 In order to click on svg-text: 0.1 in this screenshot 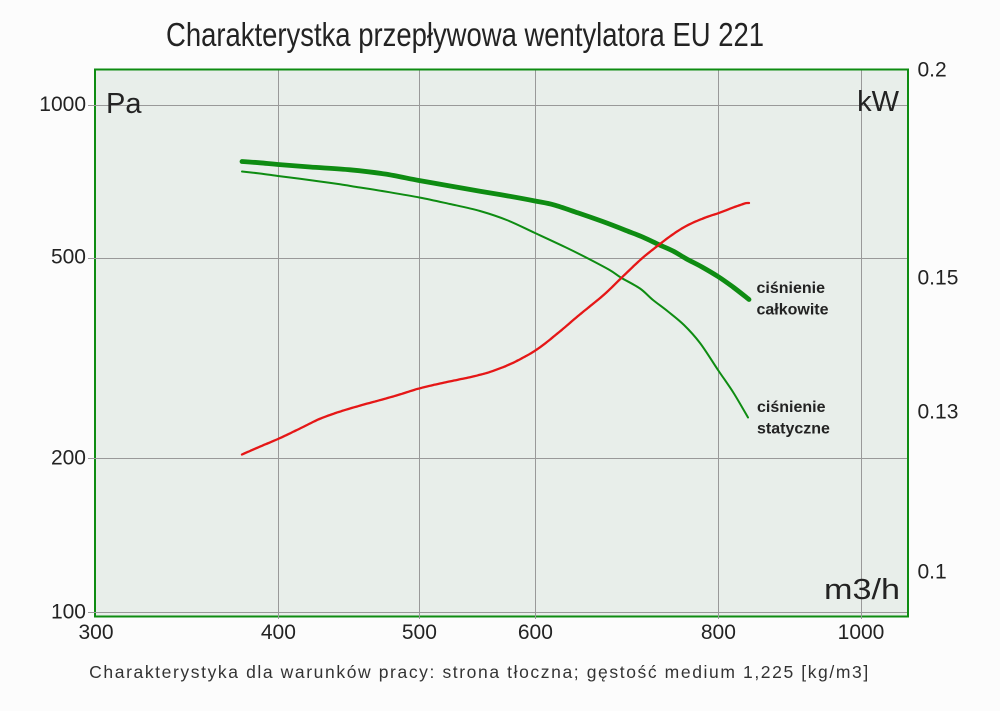, I will do `click(932, 572)`.